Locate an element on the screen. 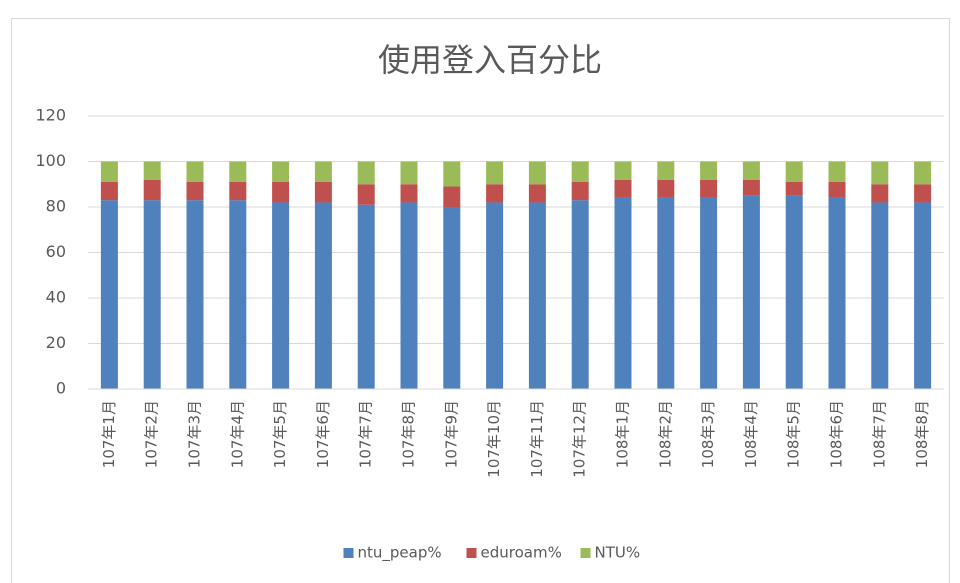 Image resolution: width=960 pixels, height=583 pixels. x-tick-label: 107年12月 is located at coordinates (580, 439).